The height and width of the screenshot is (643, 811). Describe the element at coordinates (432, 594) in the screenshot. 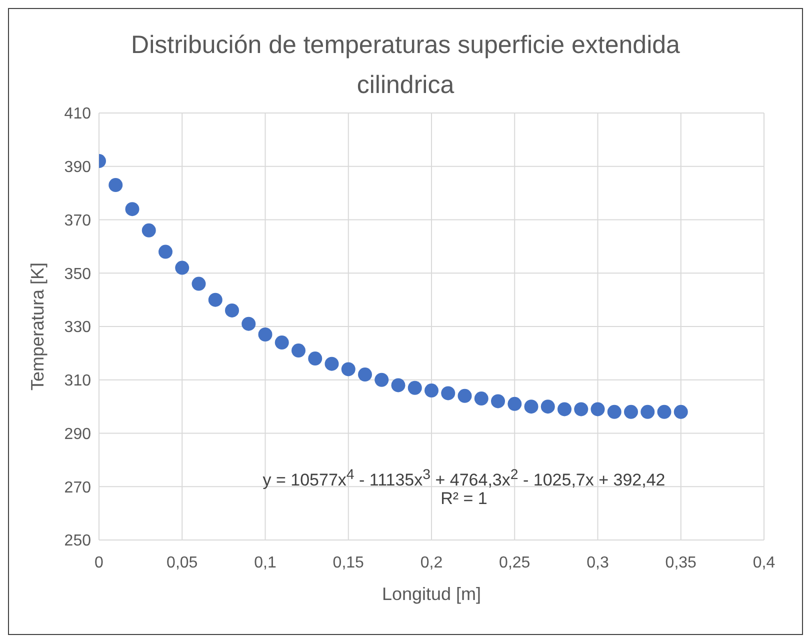

I see `x-axis-title: Longitud [m]` at that location.